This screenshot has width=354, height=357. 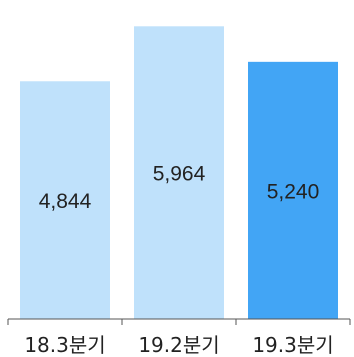 What do you see at coordinates (179, 188) in the screenshot?
I see `value-labels-group: 4,844 5,964 5,240` at bounding box center [179, 188].